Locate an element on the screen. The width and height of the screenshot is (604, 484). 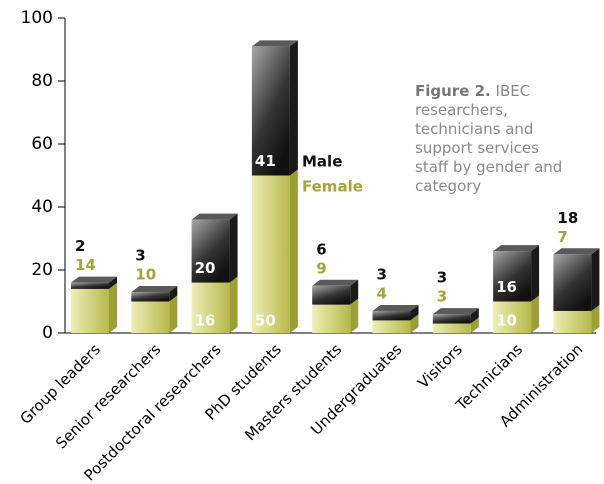
value-label: 4 is located at coordinates (382, 293).